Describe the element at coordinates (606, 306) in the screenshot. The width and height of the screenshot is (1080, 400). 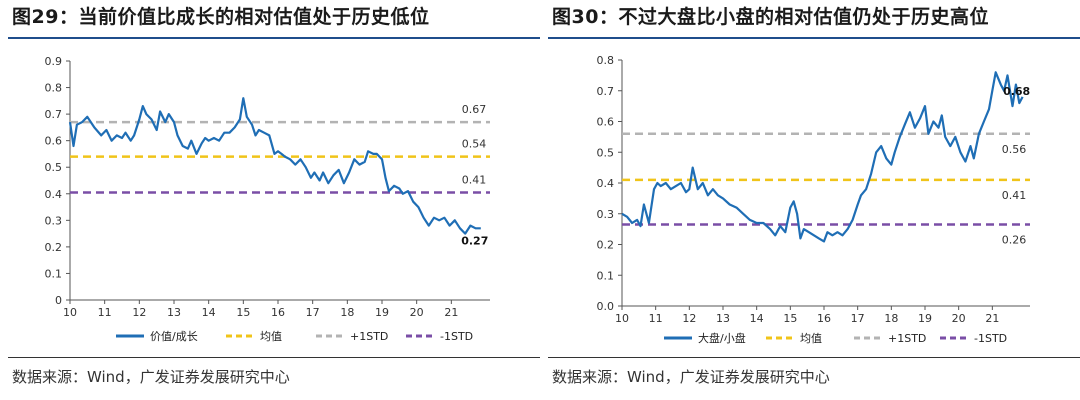
I see `y-tick-label: 0.0` at that location.